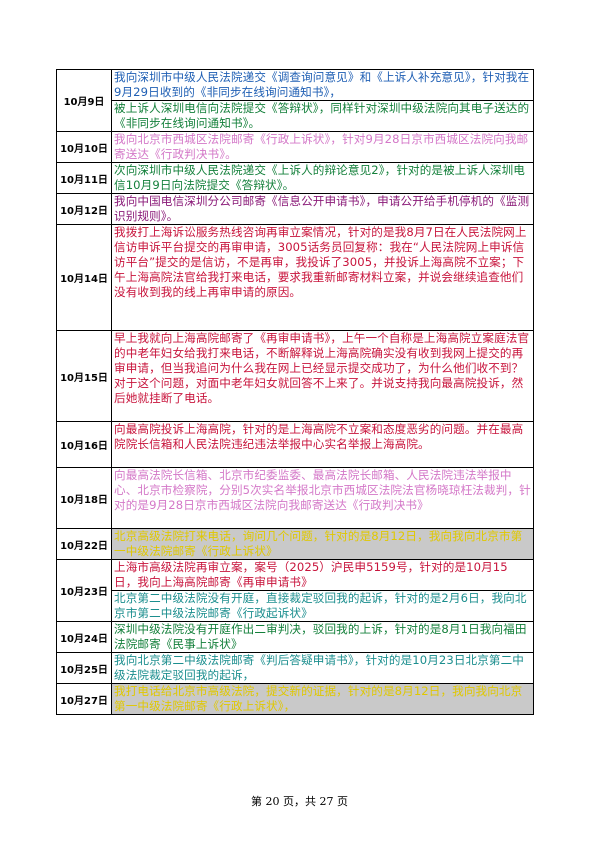 Image resolution: width=599 pixels, height=848 pixels. Describe the element at coordinates (84, 100) in the screenshot. I see `date-cell: 10月9日` at that location.